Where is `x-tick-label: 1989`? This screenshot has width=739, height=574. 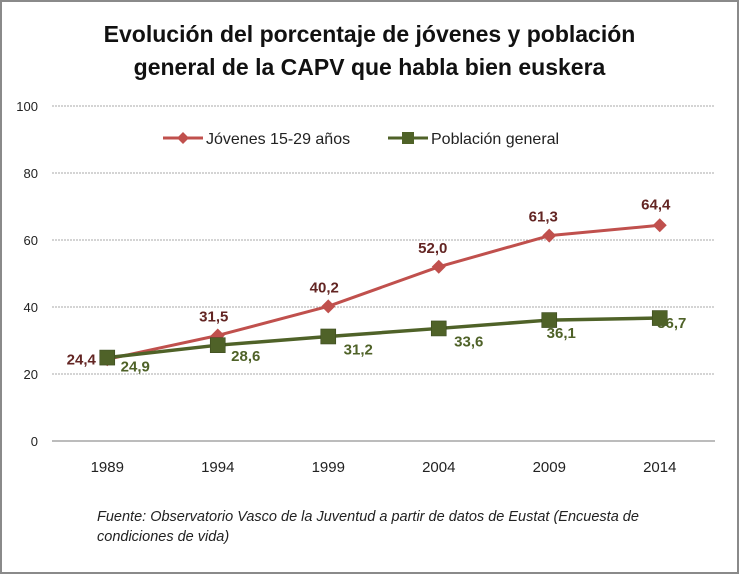 x-tick-label: 1989 is located at coordinates (107, 467).